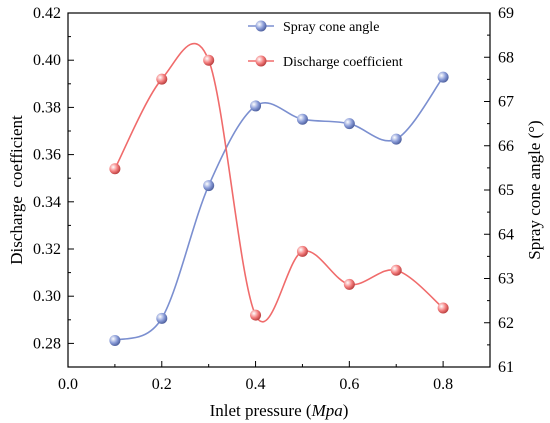 The height and width of the screenshot is (423, 550). Describe the element at coordinates (47, 202) in the screenshot. I see `y-left-tick-label: 0.34` at that location.